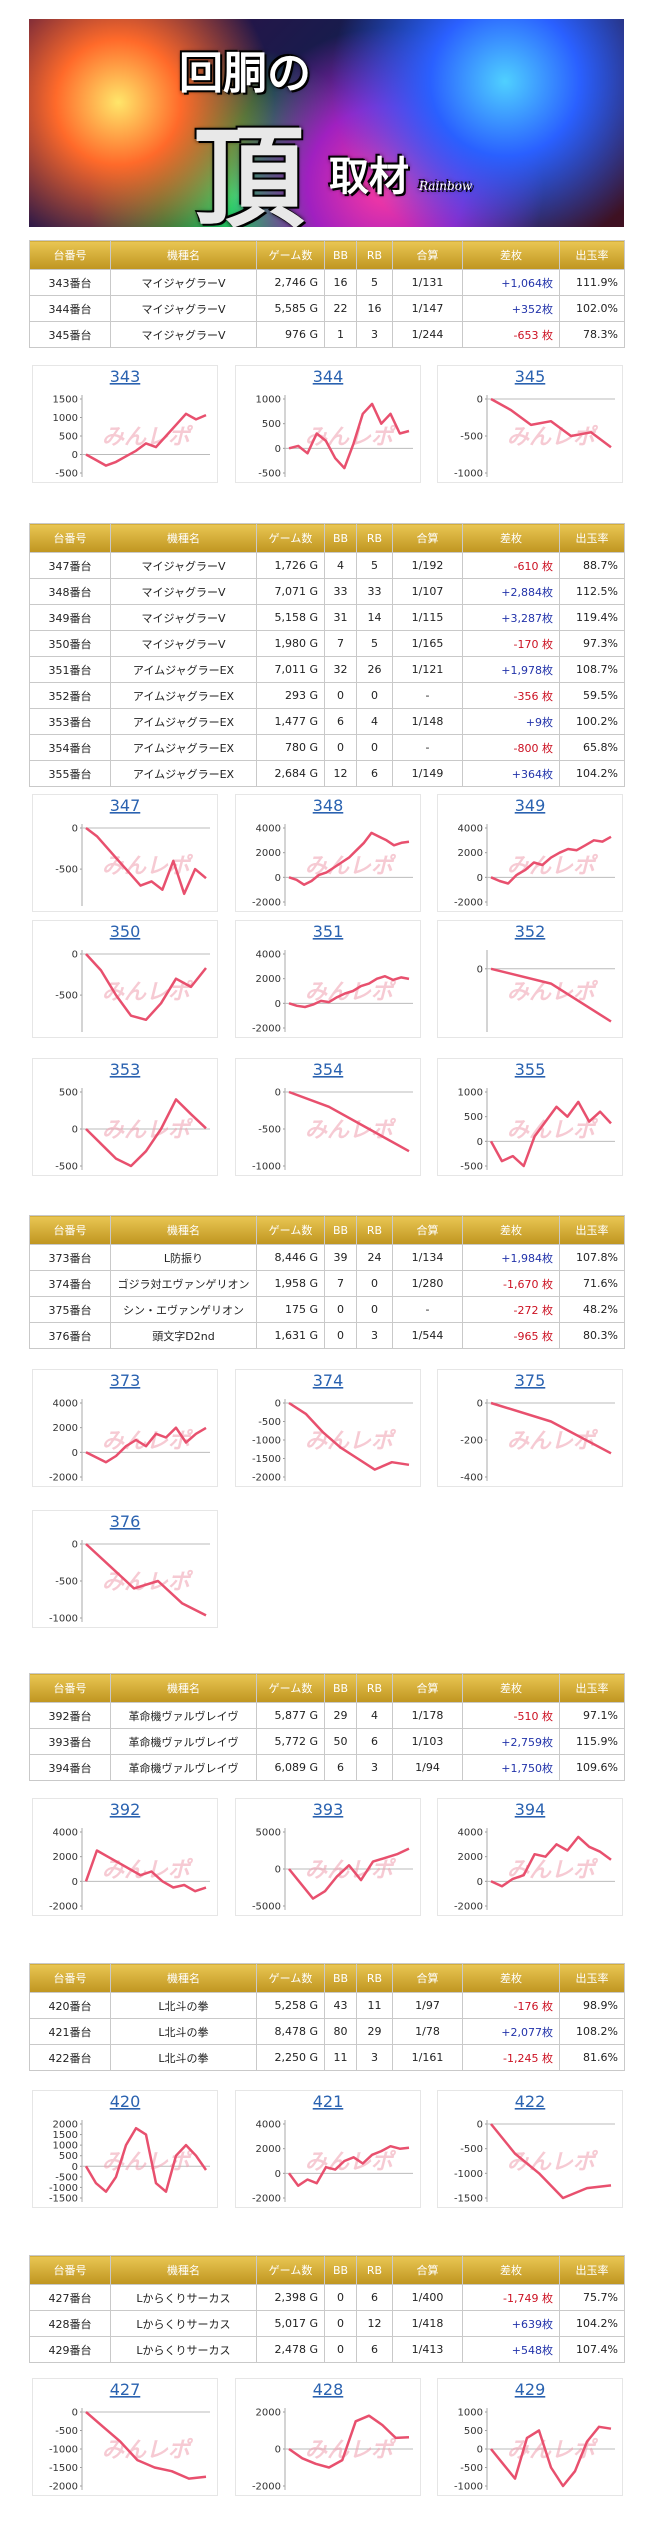  Describe the element at coordinates (340, 773) in the screenshot. I see `table-cell: 12` at that location.